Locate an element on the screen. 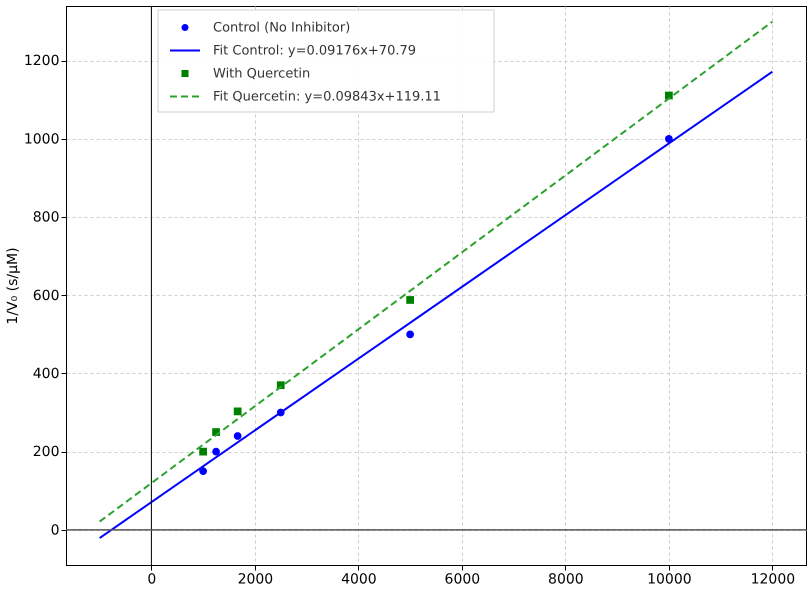  y-tick-label: 1200 is located at coordinates (42, 61).